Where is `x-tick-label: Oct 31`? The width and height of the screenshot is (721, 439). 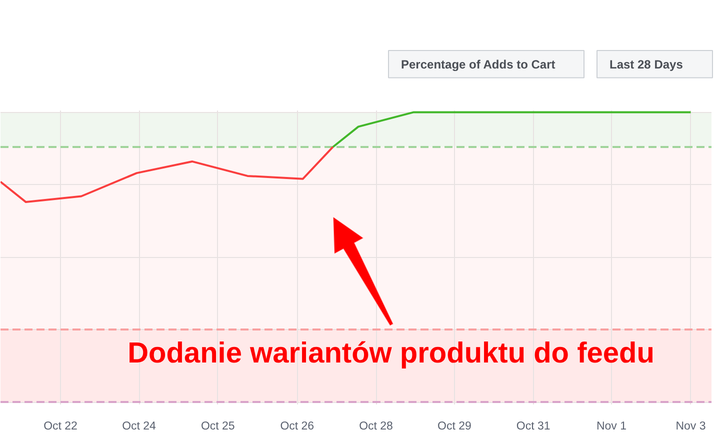 x-tick-label: Oct 31 is located at coordinates (533, 426).